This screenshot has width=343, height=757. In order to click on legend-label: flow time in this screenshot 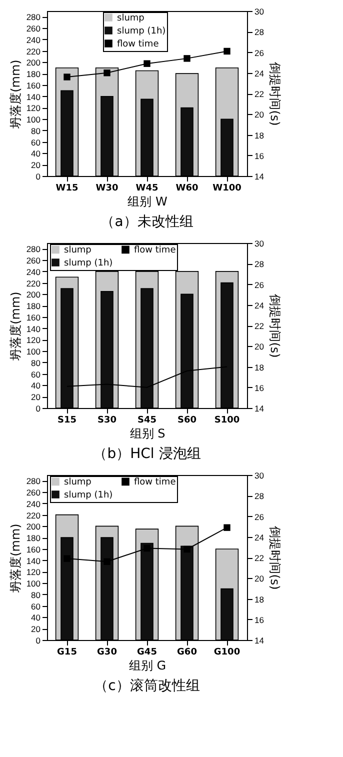, I will do `click(138, 45)`.